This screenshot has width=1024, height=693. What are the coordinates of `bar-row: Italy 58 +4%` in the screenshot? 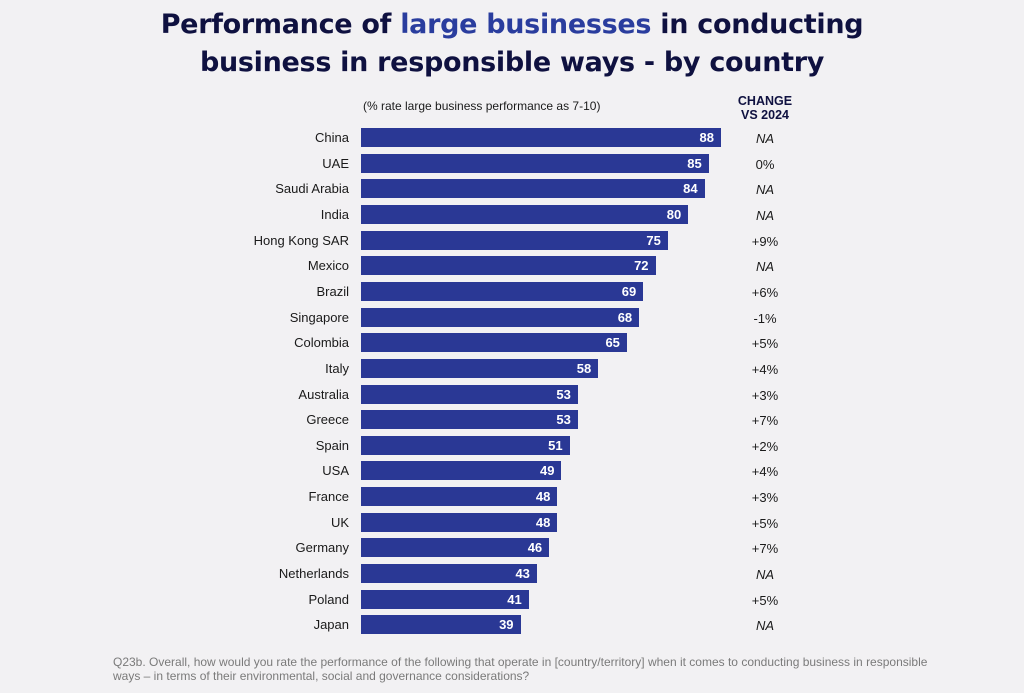 It's located at (512, 368).